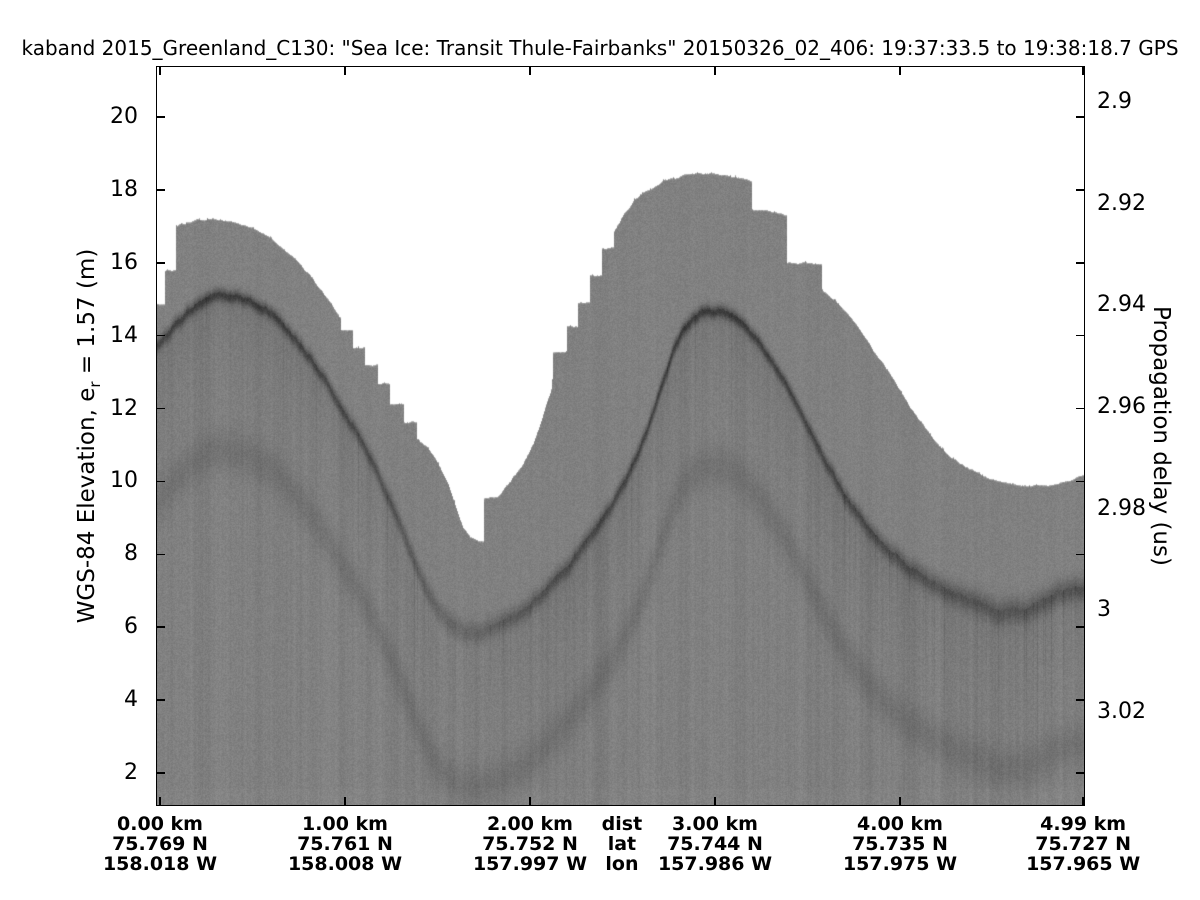 The width and height of the screenshot is (1200, 900). I want to click on x-axis-dist-label: 2.00 km, so click(530, 824).